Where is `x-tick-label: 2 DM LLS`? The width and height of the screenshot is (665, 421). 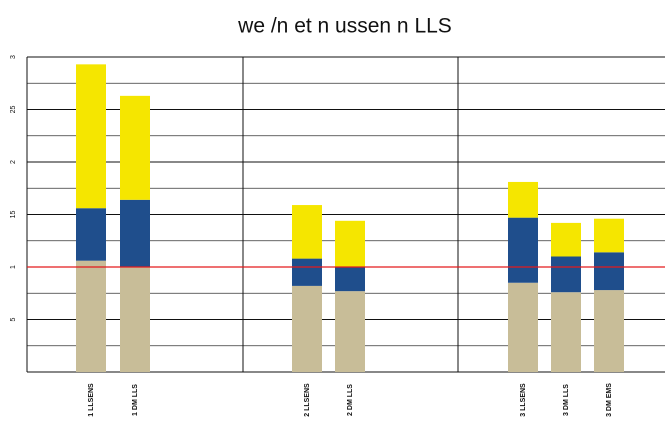
x-tick-label: 2 DM LLS is located at coordinates (350, 400).